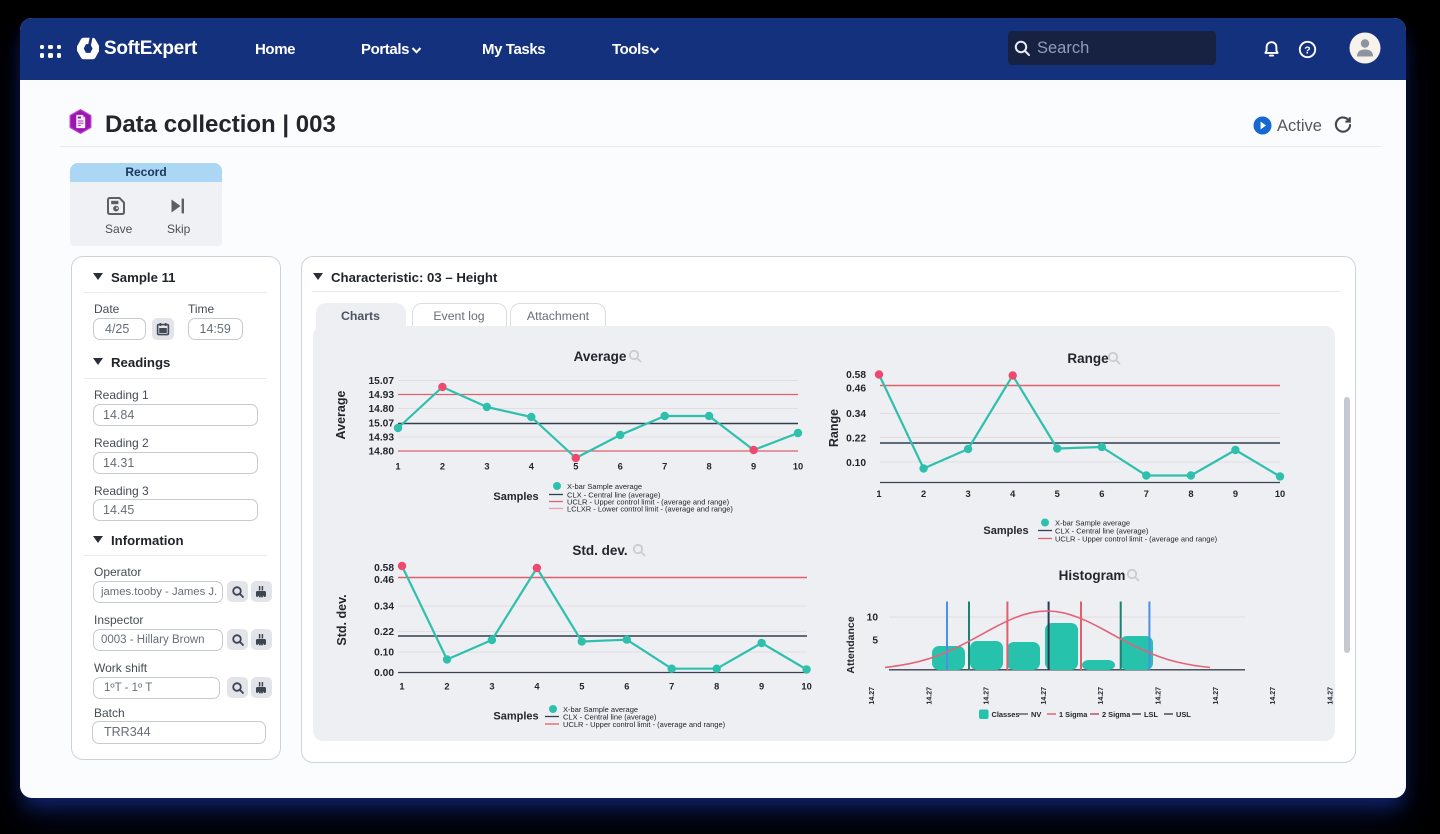 This screenshot has width=1440, height=834. I want to click on svg-text: Attendance, so click(851, 644).